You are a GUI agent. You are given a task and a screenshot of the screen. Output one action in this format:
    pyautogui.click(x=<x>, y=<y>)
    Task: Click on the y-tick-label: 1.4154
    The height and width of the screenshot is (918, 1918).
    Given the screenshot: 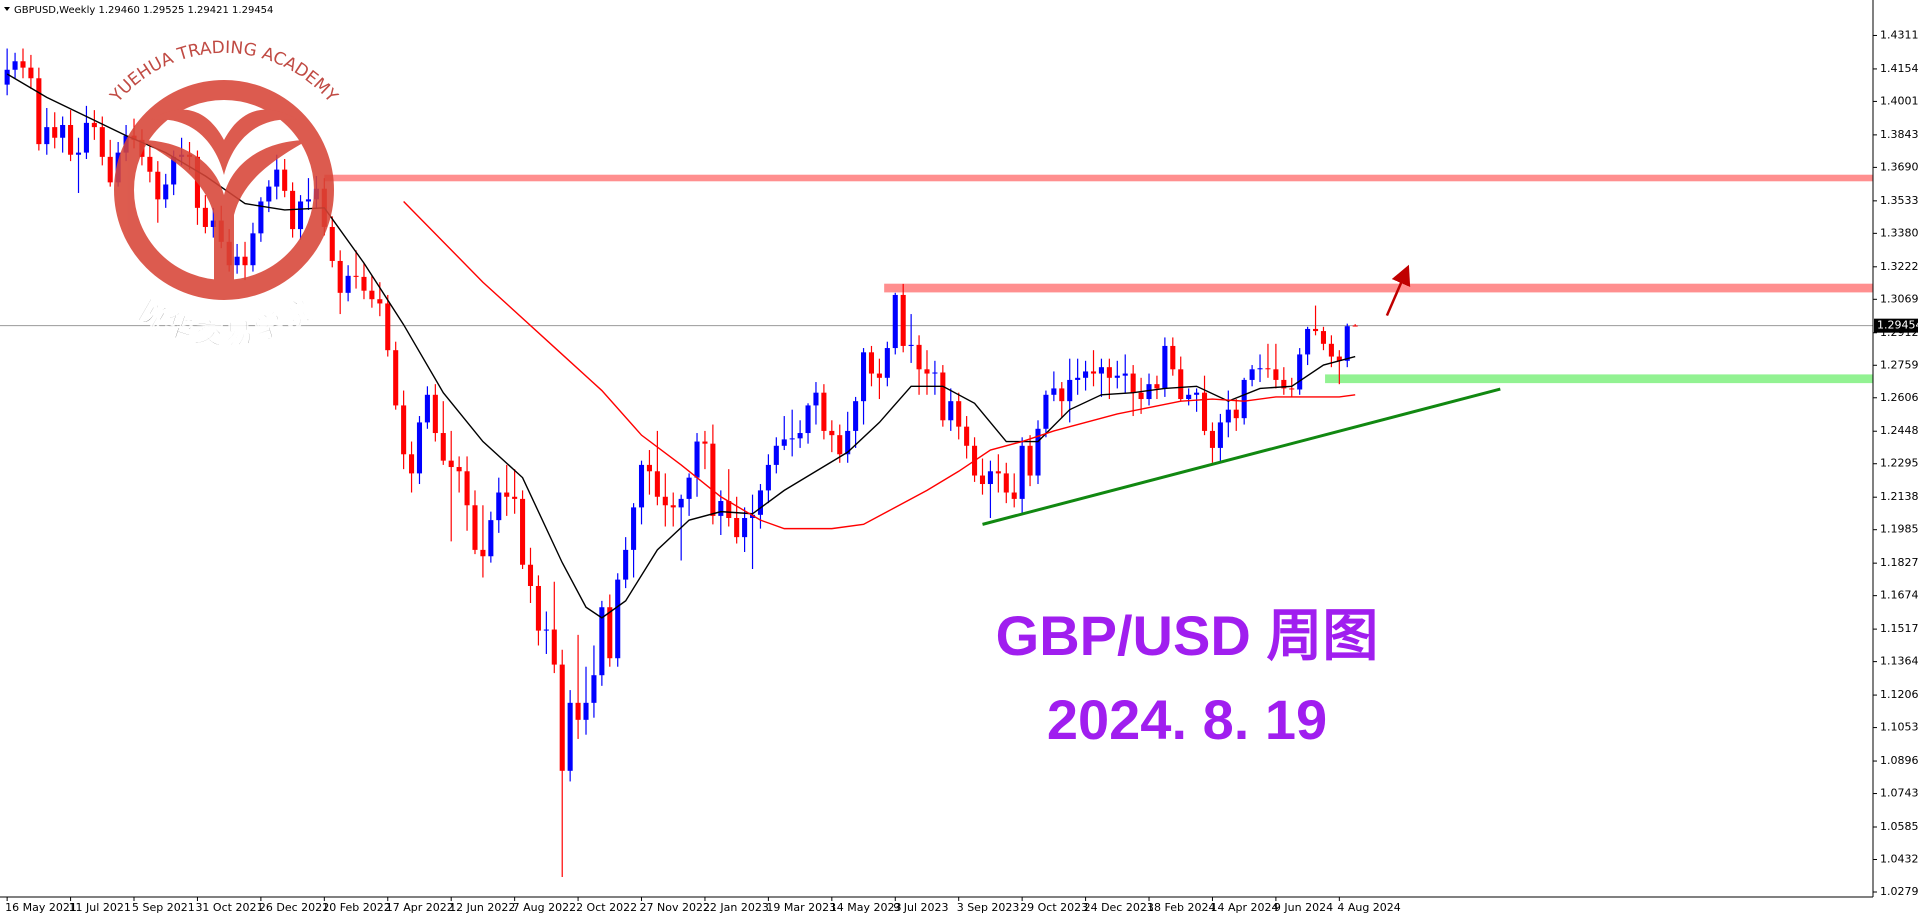 What is the action you would take?
    pyautogui.click(x=1899, y=68)
    